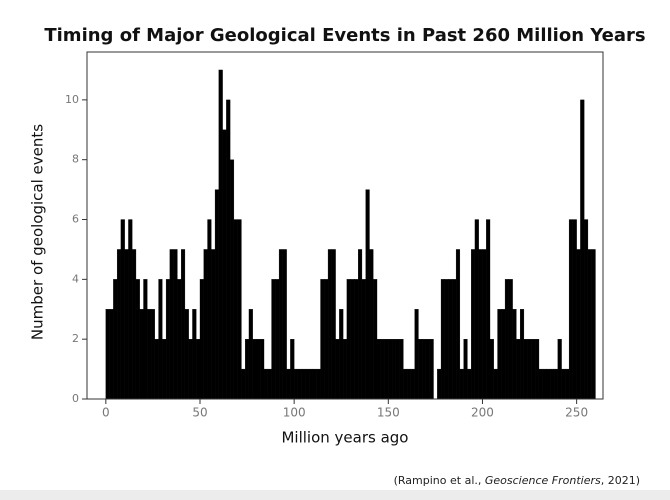  Describe the element at coordinates (75, 278) in the screenshot. I see `y-tick-label: 4` at that location.